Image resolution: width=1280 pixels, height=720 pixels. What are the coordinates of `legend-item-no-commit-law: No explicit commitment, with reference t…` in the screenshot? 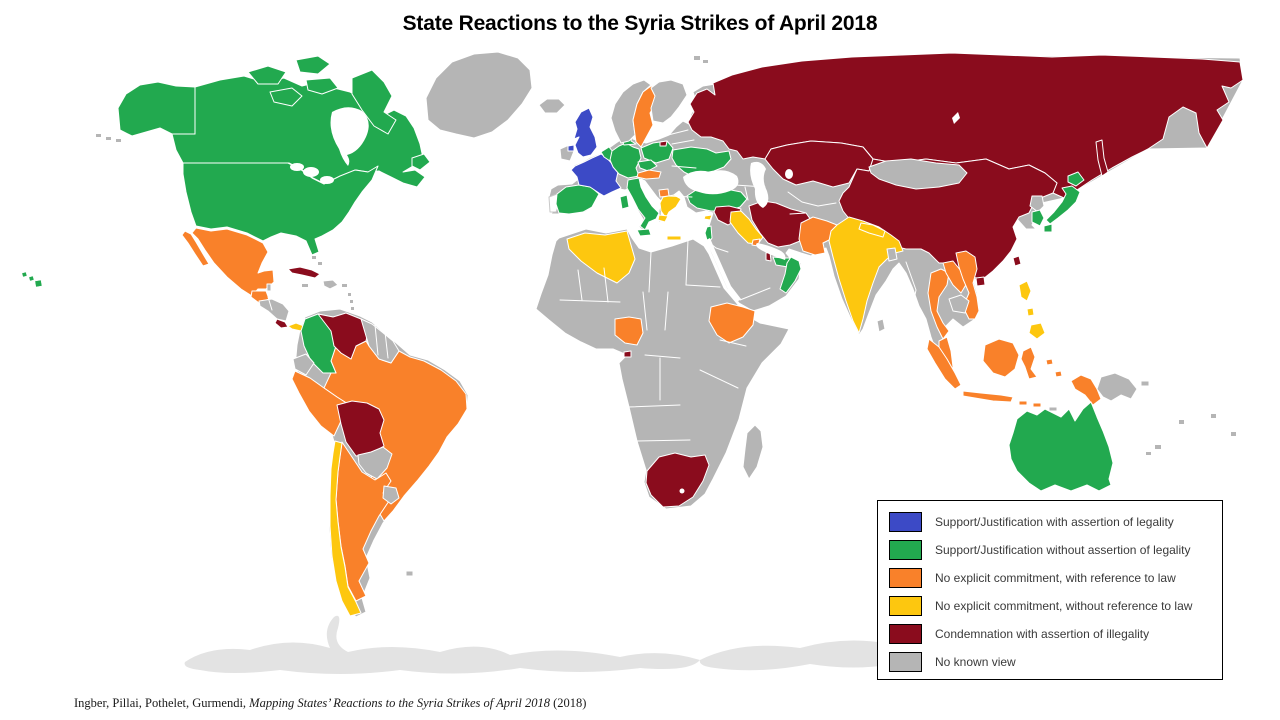 It's located at (1051, 578).